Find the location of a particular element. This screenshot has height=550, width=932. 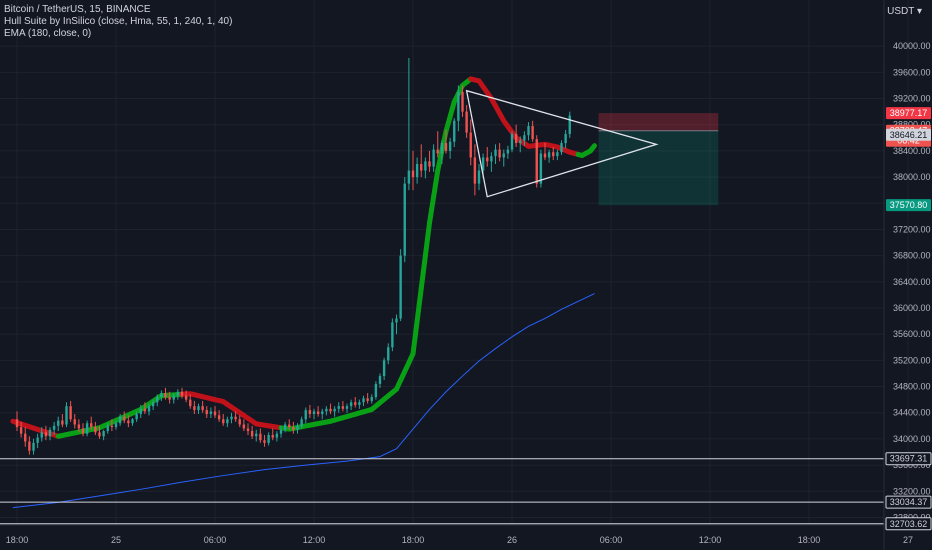

price-tick-label: 38000.00 is located at coordinates (912, 177).